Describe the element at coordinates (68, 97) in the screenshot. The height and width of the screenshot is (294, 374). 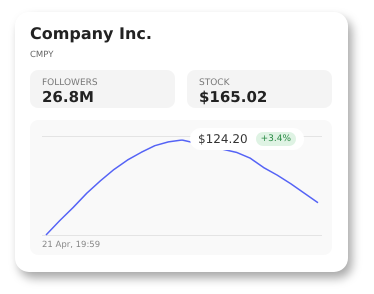
I see `text: 26.8M` at that location.